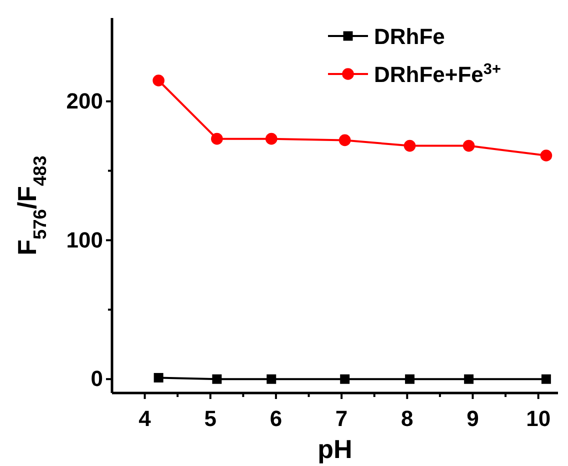 This screenshot has height=466, width=568. Describe the element at coordinates (538, 419) in the screenshot. I see `x-tick-label: 10` at that location.